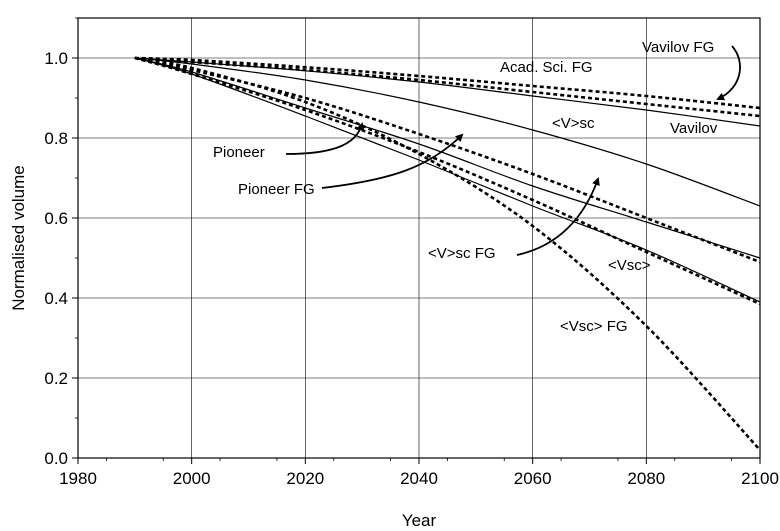 The height and width of the screenshot is (531, 780). Describe the element at coordinates (694, 128) in the screenshot. I see `annotation-label: Vavilov` at that location.